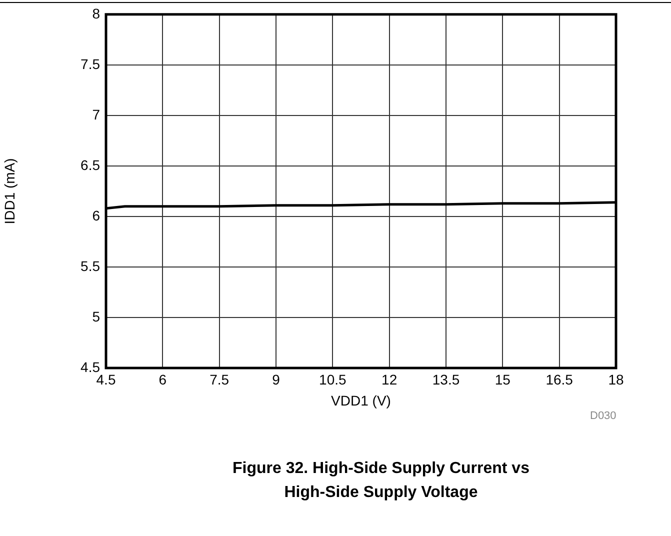  What do you see at coordinates (90, 266) in the screenshot?
I see `y-tick-label: 5.5` at bounding box center [90, 266].